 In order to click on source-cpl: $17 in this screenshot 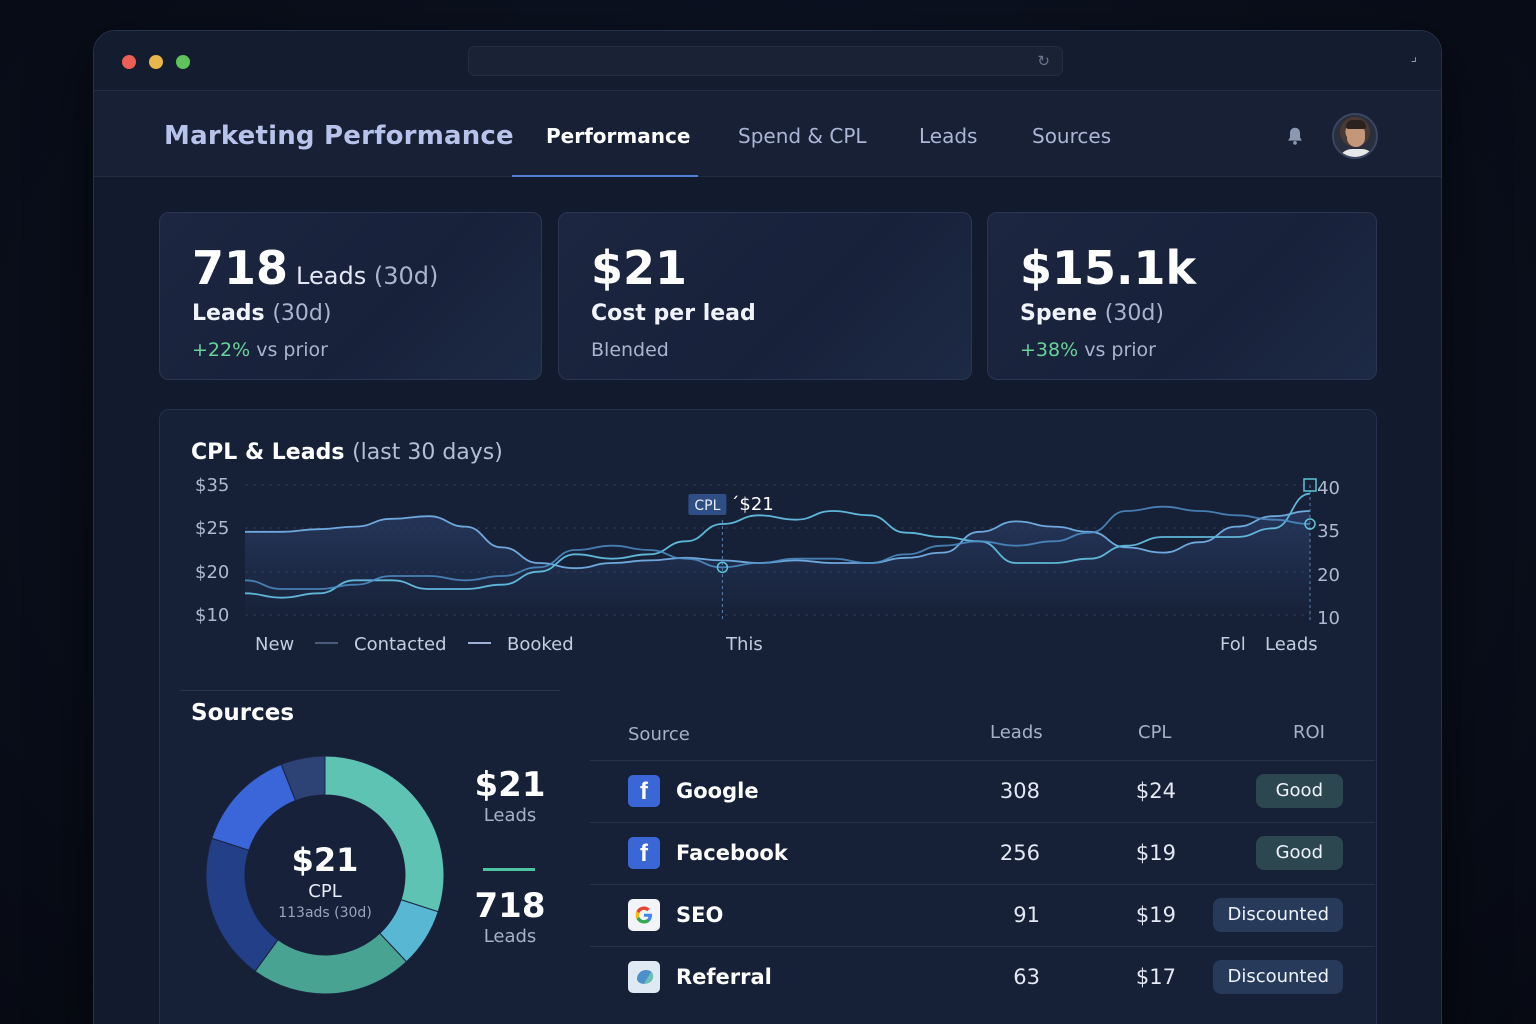, I will do `click(1155, 977)`.